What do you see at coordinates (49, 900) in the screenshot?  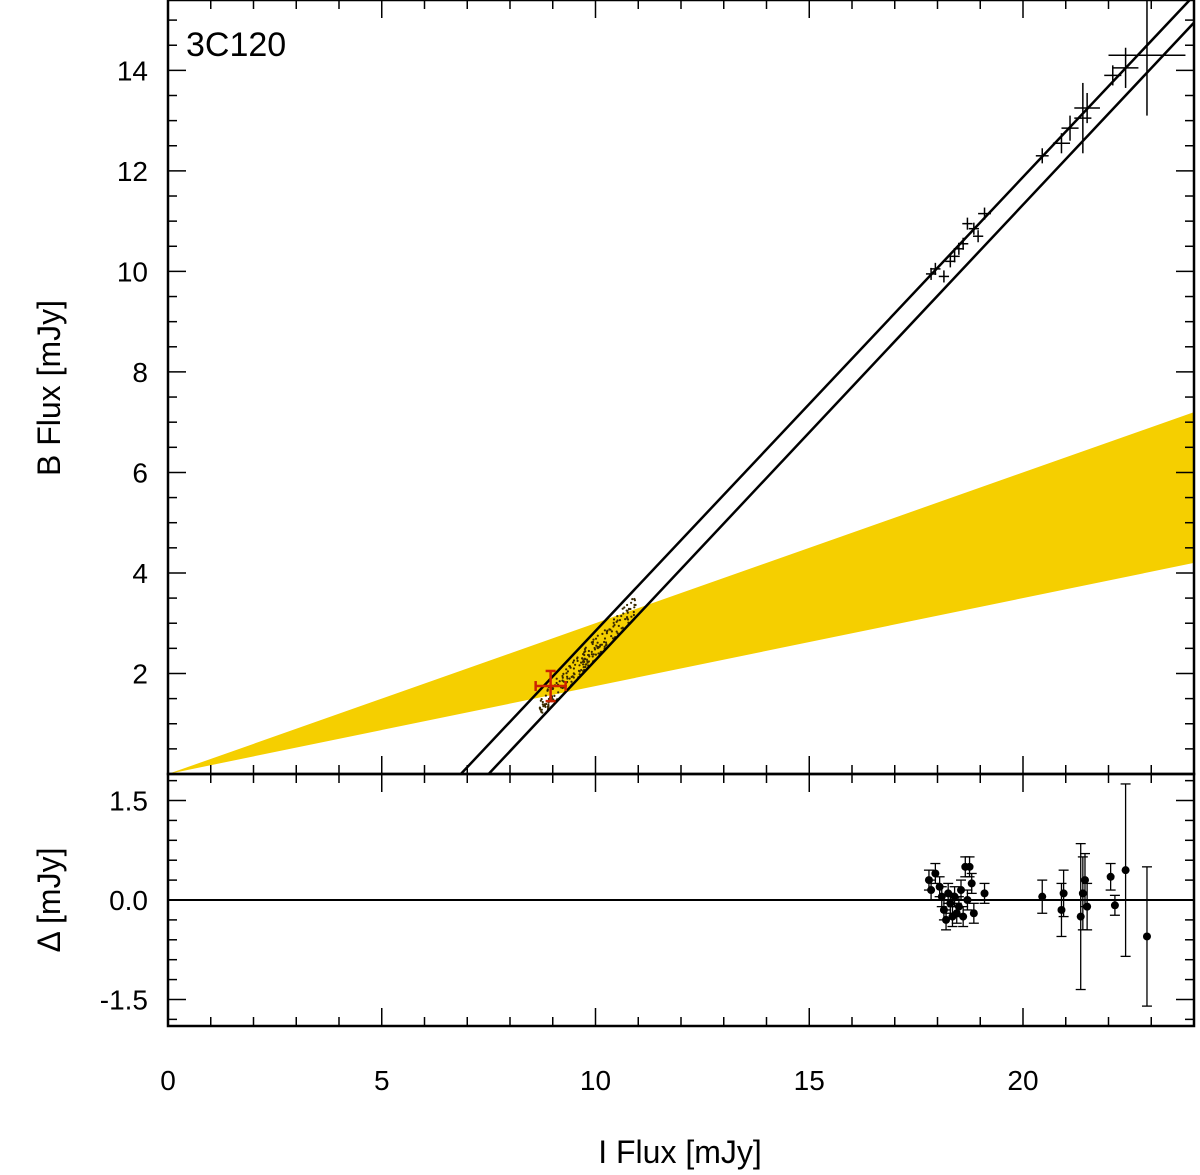 I see `residual-y-axis-title: Δ [mJy]` at bounding box center [49, 900].